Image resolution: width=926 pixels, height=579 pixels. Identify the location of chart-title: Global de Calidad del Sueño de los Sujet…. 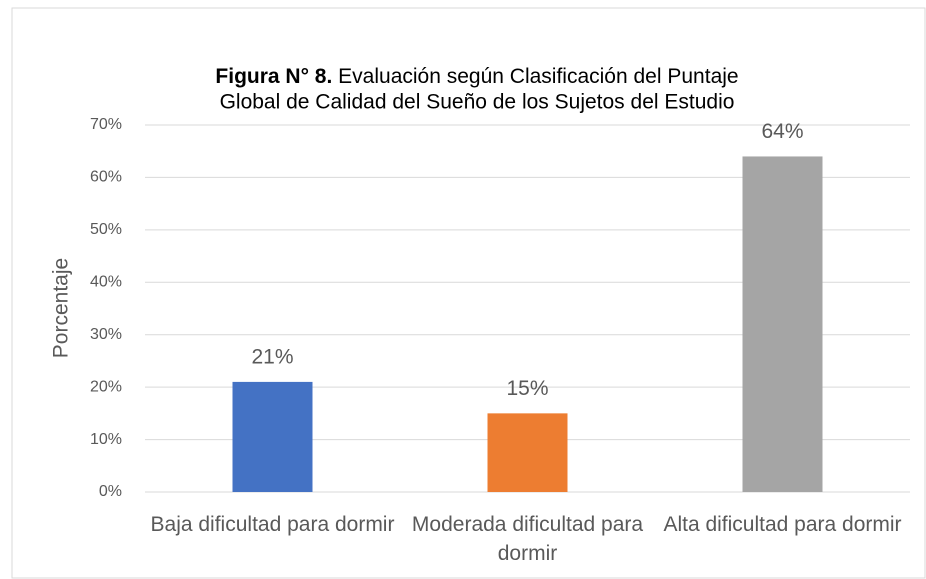
(477, 102).